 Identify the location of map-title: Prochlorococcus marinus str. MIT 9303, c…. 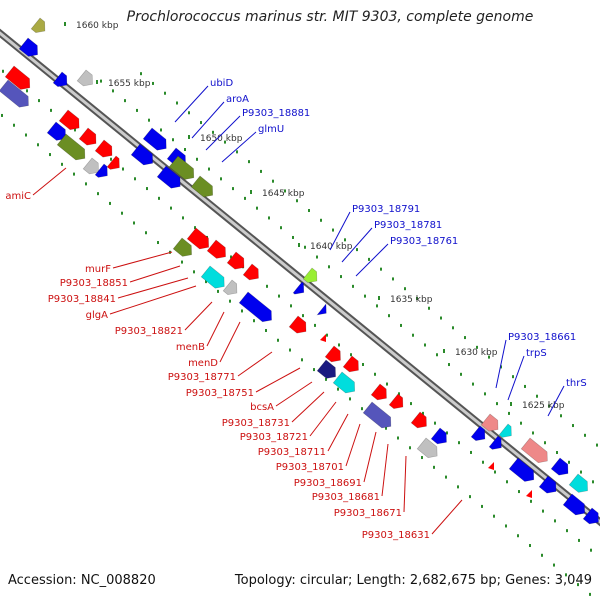
(330, 17).